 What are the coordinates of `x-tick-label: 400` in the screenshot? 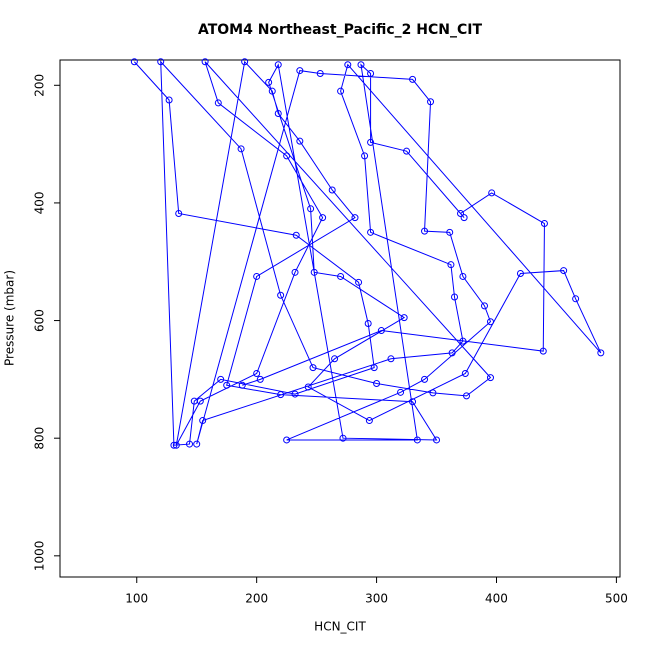 It's located at (496, 599).